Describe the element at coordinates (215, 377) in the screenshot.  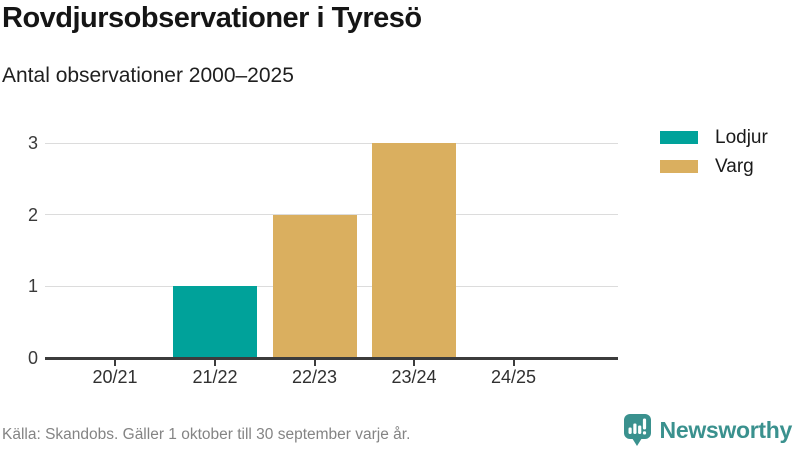
I see `x-tick-label: 21/22` at that location.